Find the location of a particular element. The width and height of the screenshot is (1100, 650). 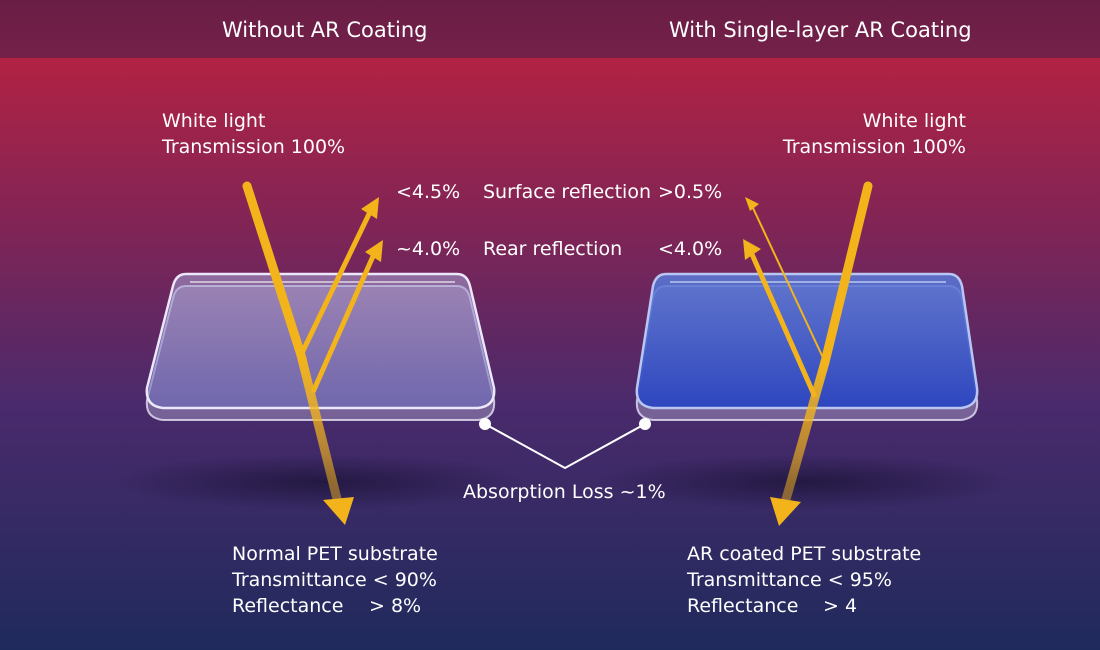

right-surface-reflection-value: >0.5% is located at coordinates (690, 192).